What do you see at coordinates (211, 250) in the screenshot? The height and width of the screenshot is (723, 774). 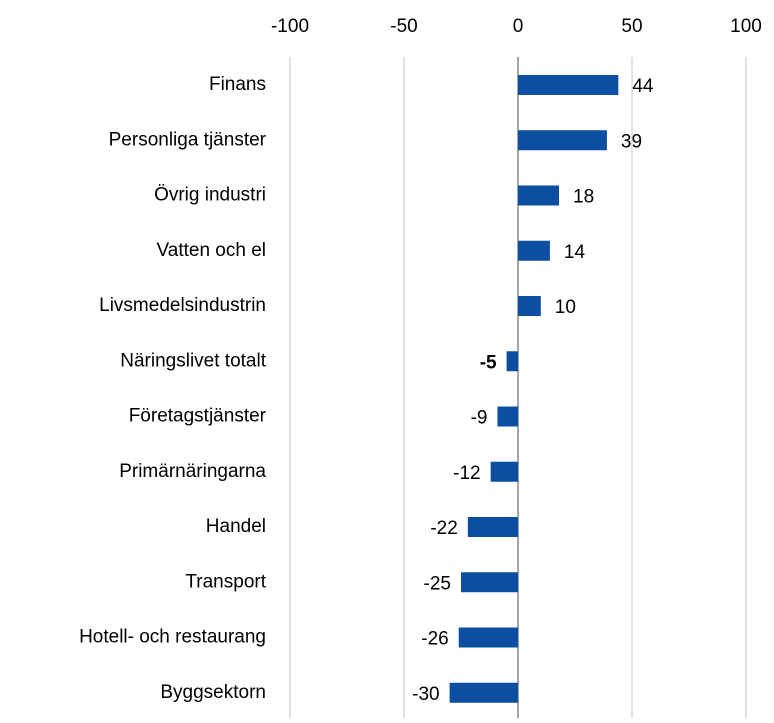 I see `y-tick-label: Vatten och el` at bounding box center [211, 250].